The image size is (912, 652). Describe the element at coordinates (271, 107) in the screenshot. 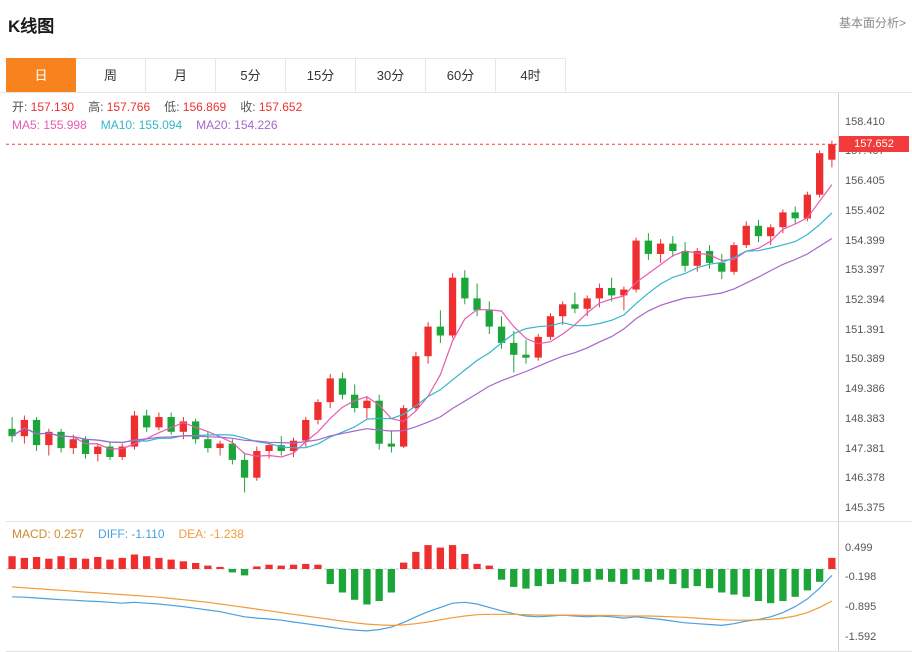

I see `legend-item: 收: 157.652` at that location.